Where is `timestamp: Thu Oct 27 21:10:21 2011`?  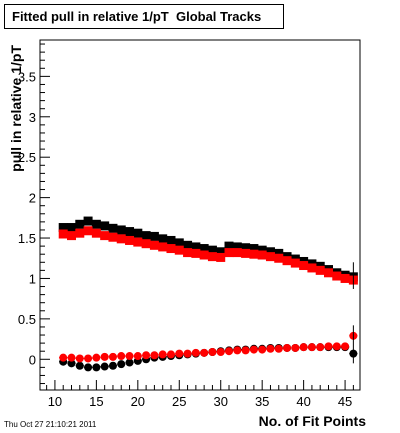 timestamp: Thu Oct 27 21:10:21 2011 is located at coordinates (50, 424).